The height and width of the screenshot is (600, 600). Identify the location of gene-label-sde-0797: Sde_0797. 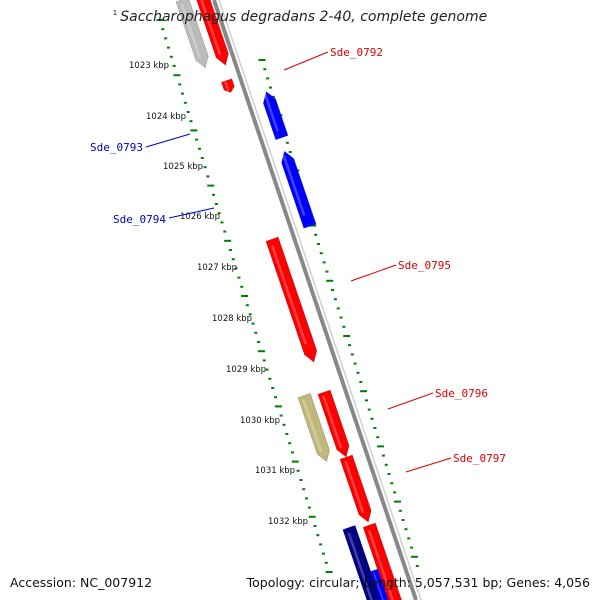
(479, 458).